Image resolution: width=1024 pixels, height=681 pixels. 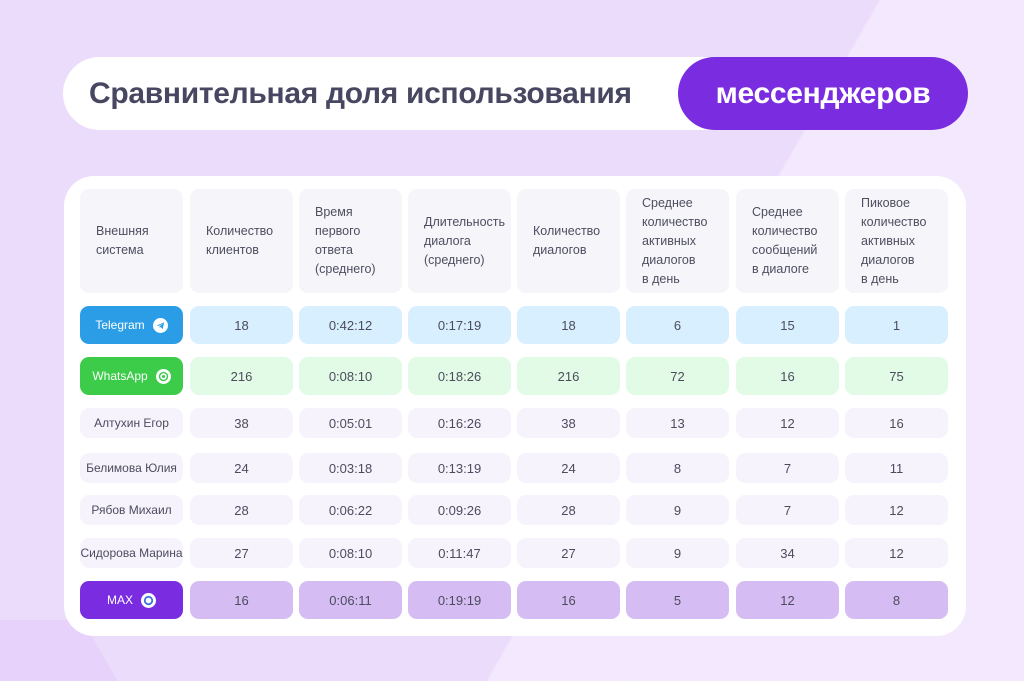 I want to click on table-cell: 6, so click(x=677, y=325).